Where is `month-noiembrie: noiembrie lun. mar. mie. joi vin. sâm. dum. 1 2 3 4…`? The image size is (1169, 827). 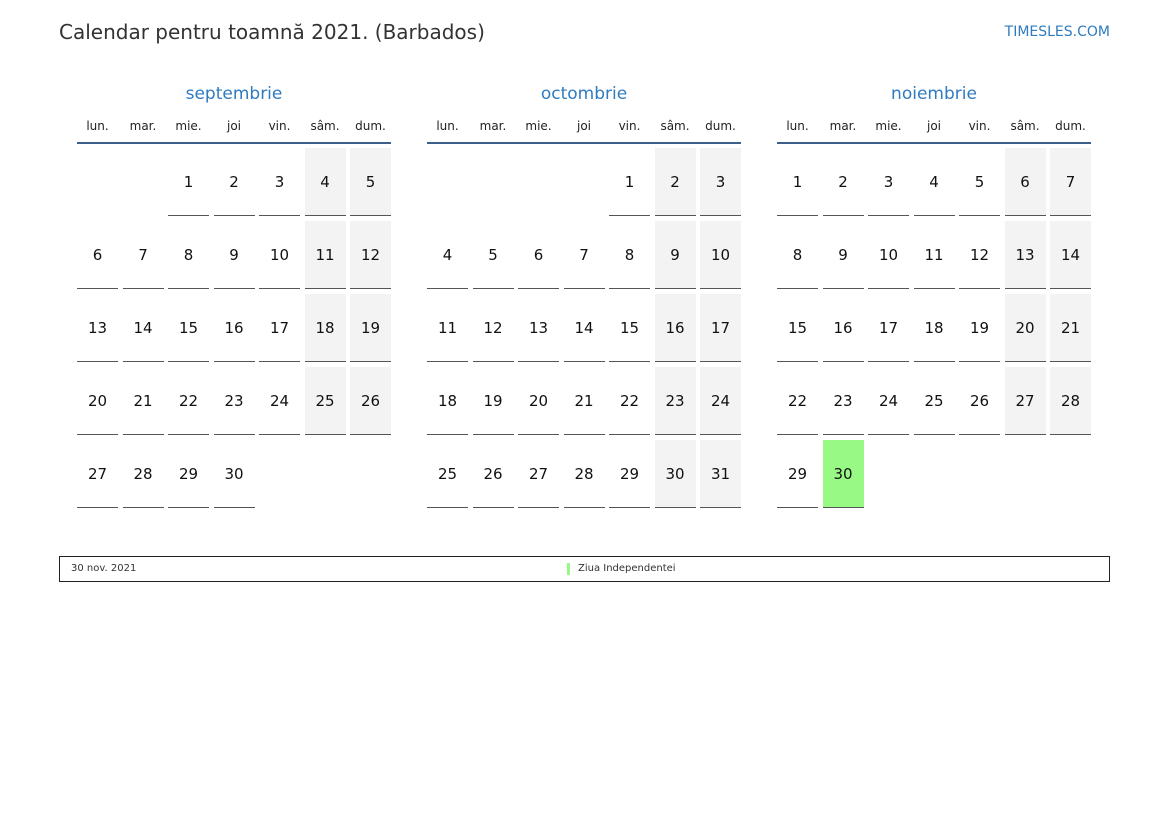
month-noiembrie: noiembrie lun. mar. mie. joi vin. sâm. dum. 1 2 3 4… is located at coordinates (934, 299).